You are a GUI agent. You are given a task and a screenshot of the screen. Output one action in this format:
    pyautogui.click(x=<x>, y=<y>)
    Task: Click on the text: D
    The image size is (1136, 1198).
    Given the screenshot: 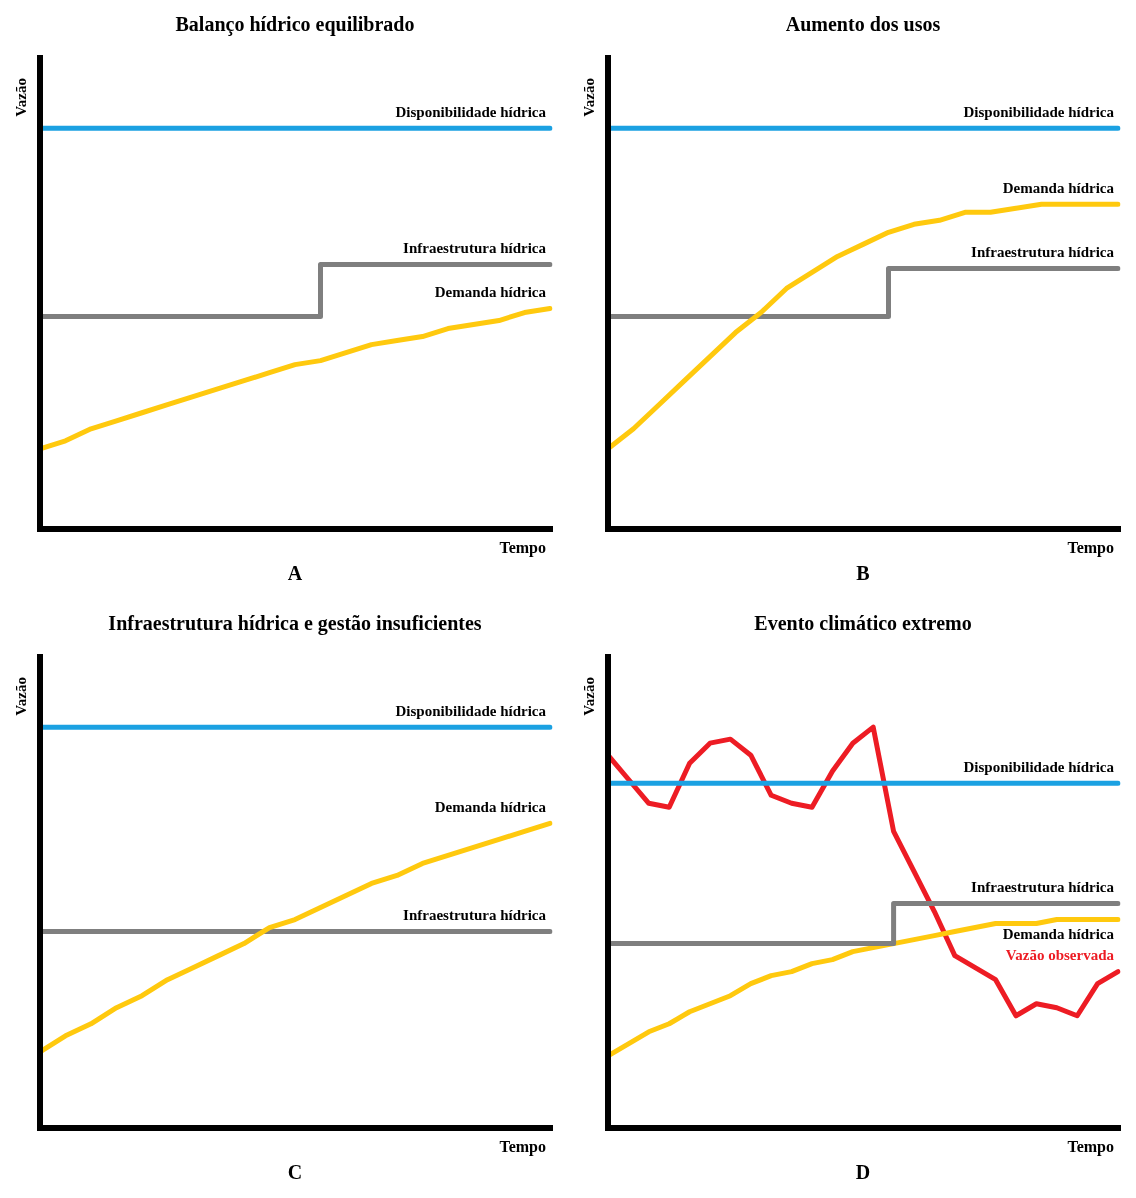 What is the action you would take?
    pyautogui.click(x=863, y=1172)
    